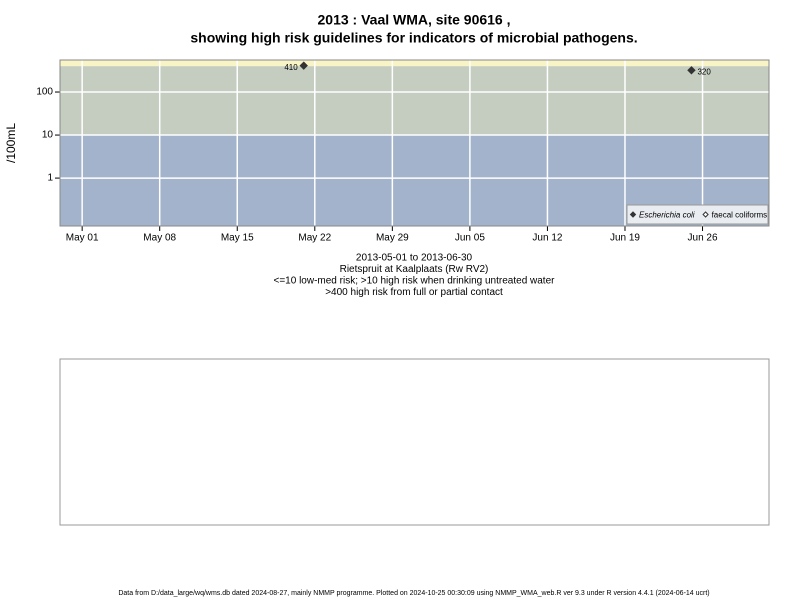 The height and width of the screenshot is (605, 800). I want to click on legend-label: faecal coliforms, so click(740, 215).